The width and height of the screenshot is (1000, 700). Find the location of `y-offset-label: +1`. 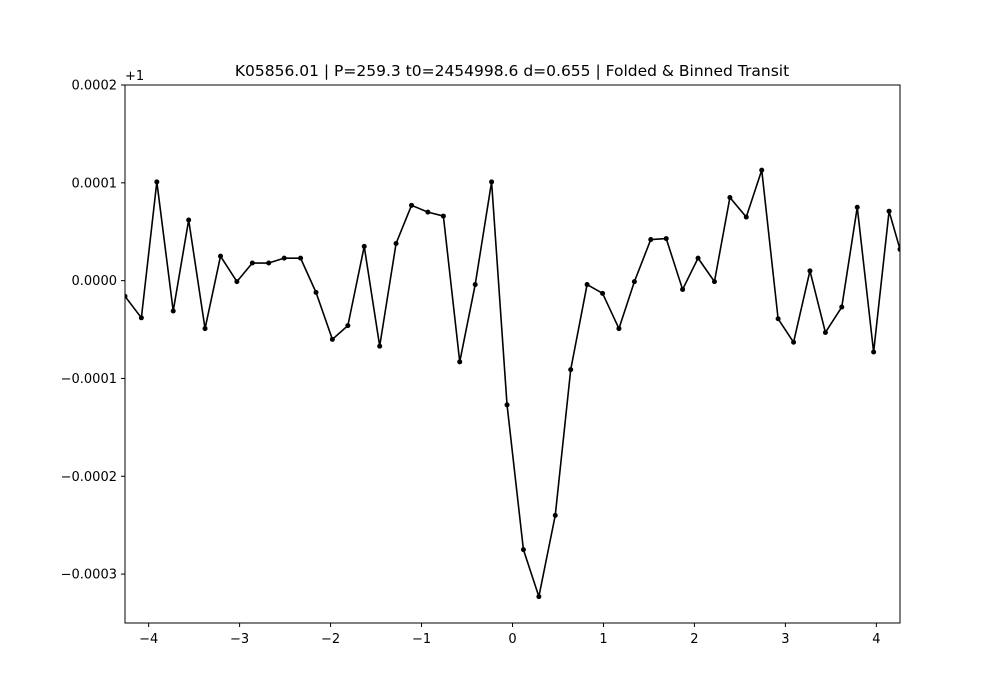

y-offset-label: +1 is located at coordinates (134, 76).